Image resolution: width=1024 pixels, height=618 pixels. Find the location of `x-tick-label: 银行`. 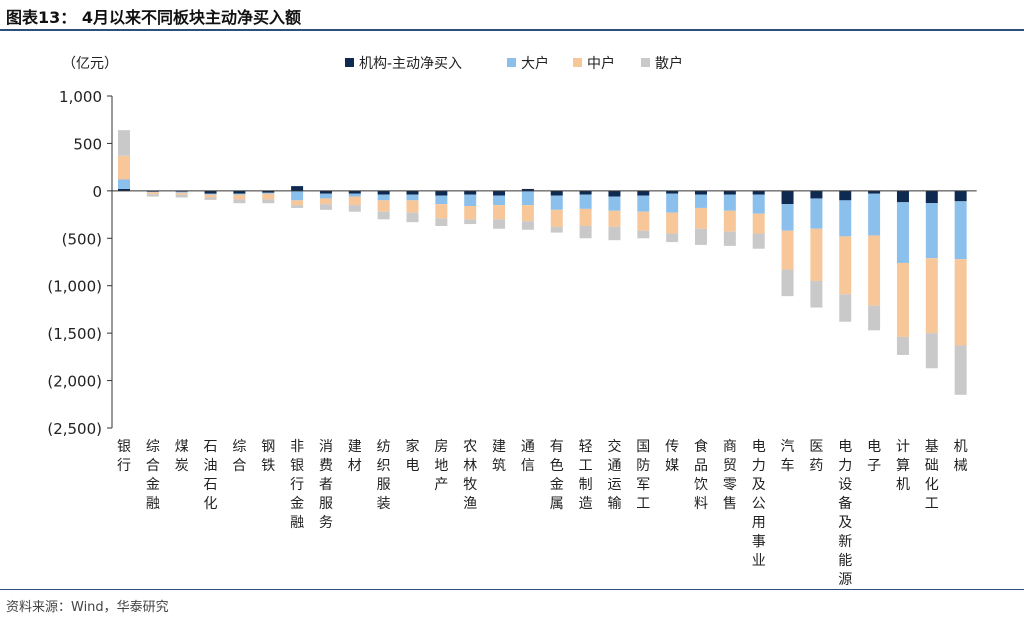

x-tick-label: 银行 is located at coordinates (124, 456).